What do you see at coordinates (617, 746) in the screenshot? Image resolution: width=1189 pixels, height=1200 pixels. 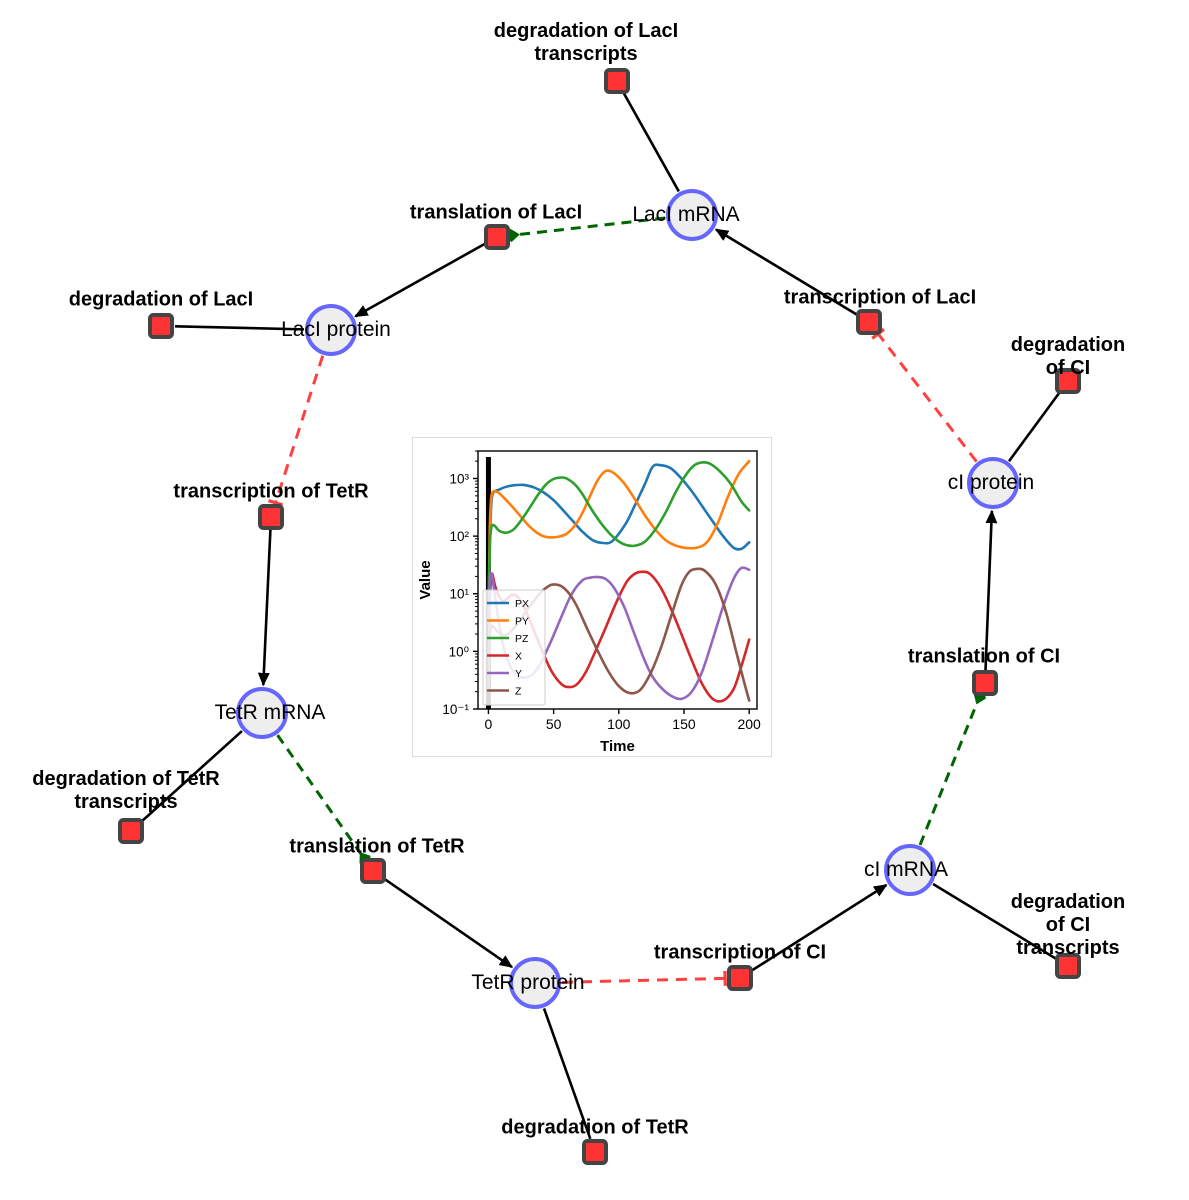 I see `chart-xlabel: Time` at bounding box center [617, 746].